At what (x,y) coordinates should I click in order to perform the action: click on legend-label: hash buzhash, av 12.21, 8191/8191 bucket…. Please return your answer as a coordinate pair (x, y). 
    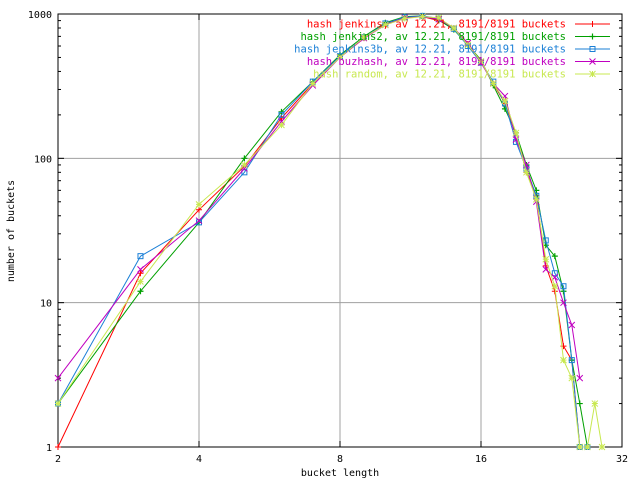
    Looking at the image, I should click on (436, 62).